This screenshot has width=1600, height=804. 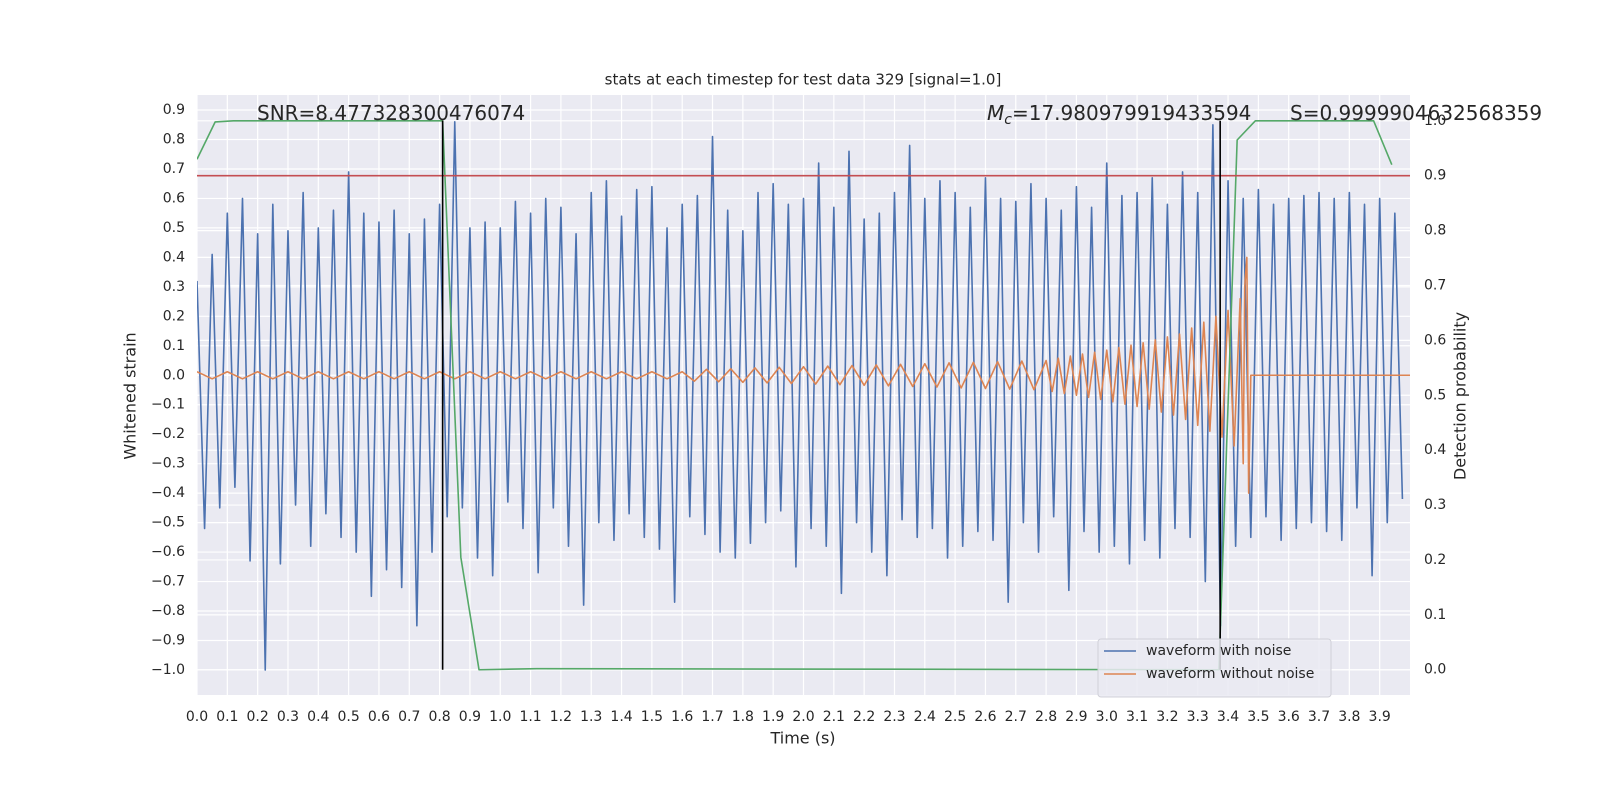 What do you see at coordinates (174, 169) in the screenshot?
I see `y-tick-label: 0.7` at bounding box center [174, 169].